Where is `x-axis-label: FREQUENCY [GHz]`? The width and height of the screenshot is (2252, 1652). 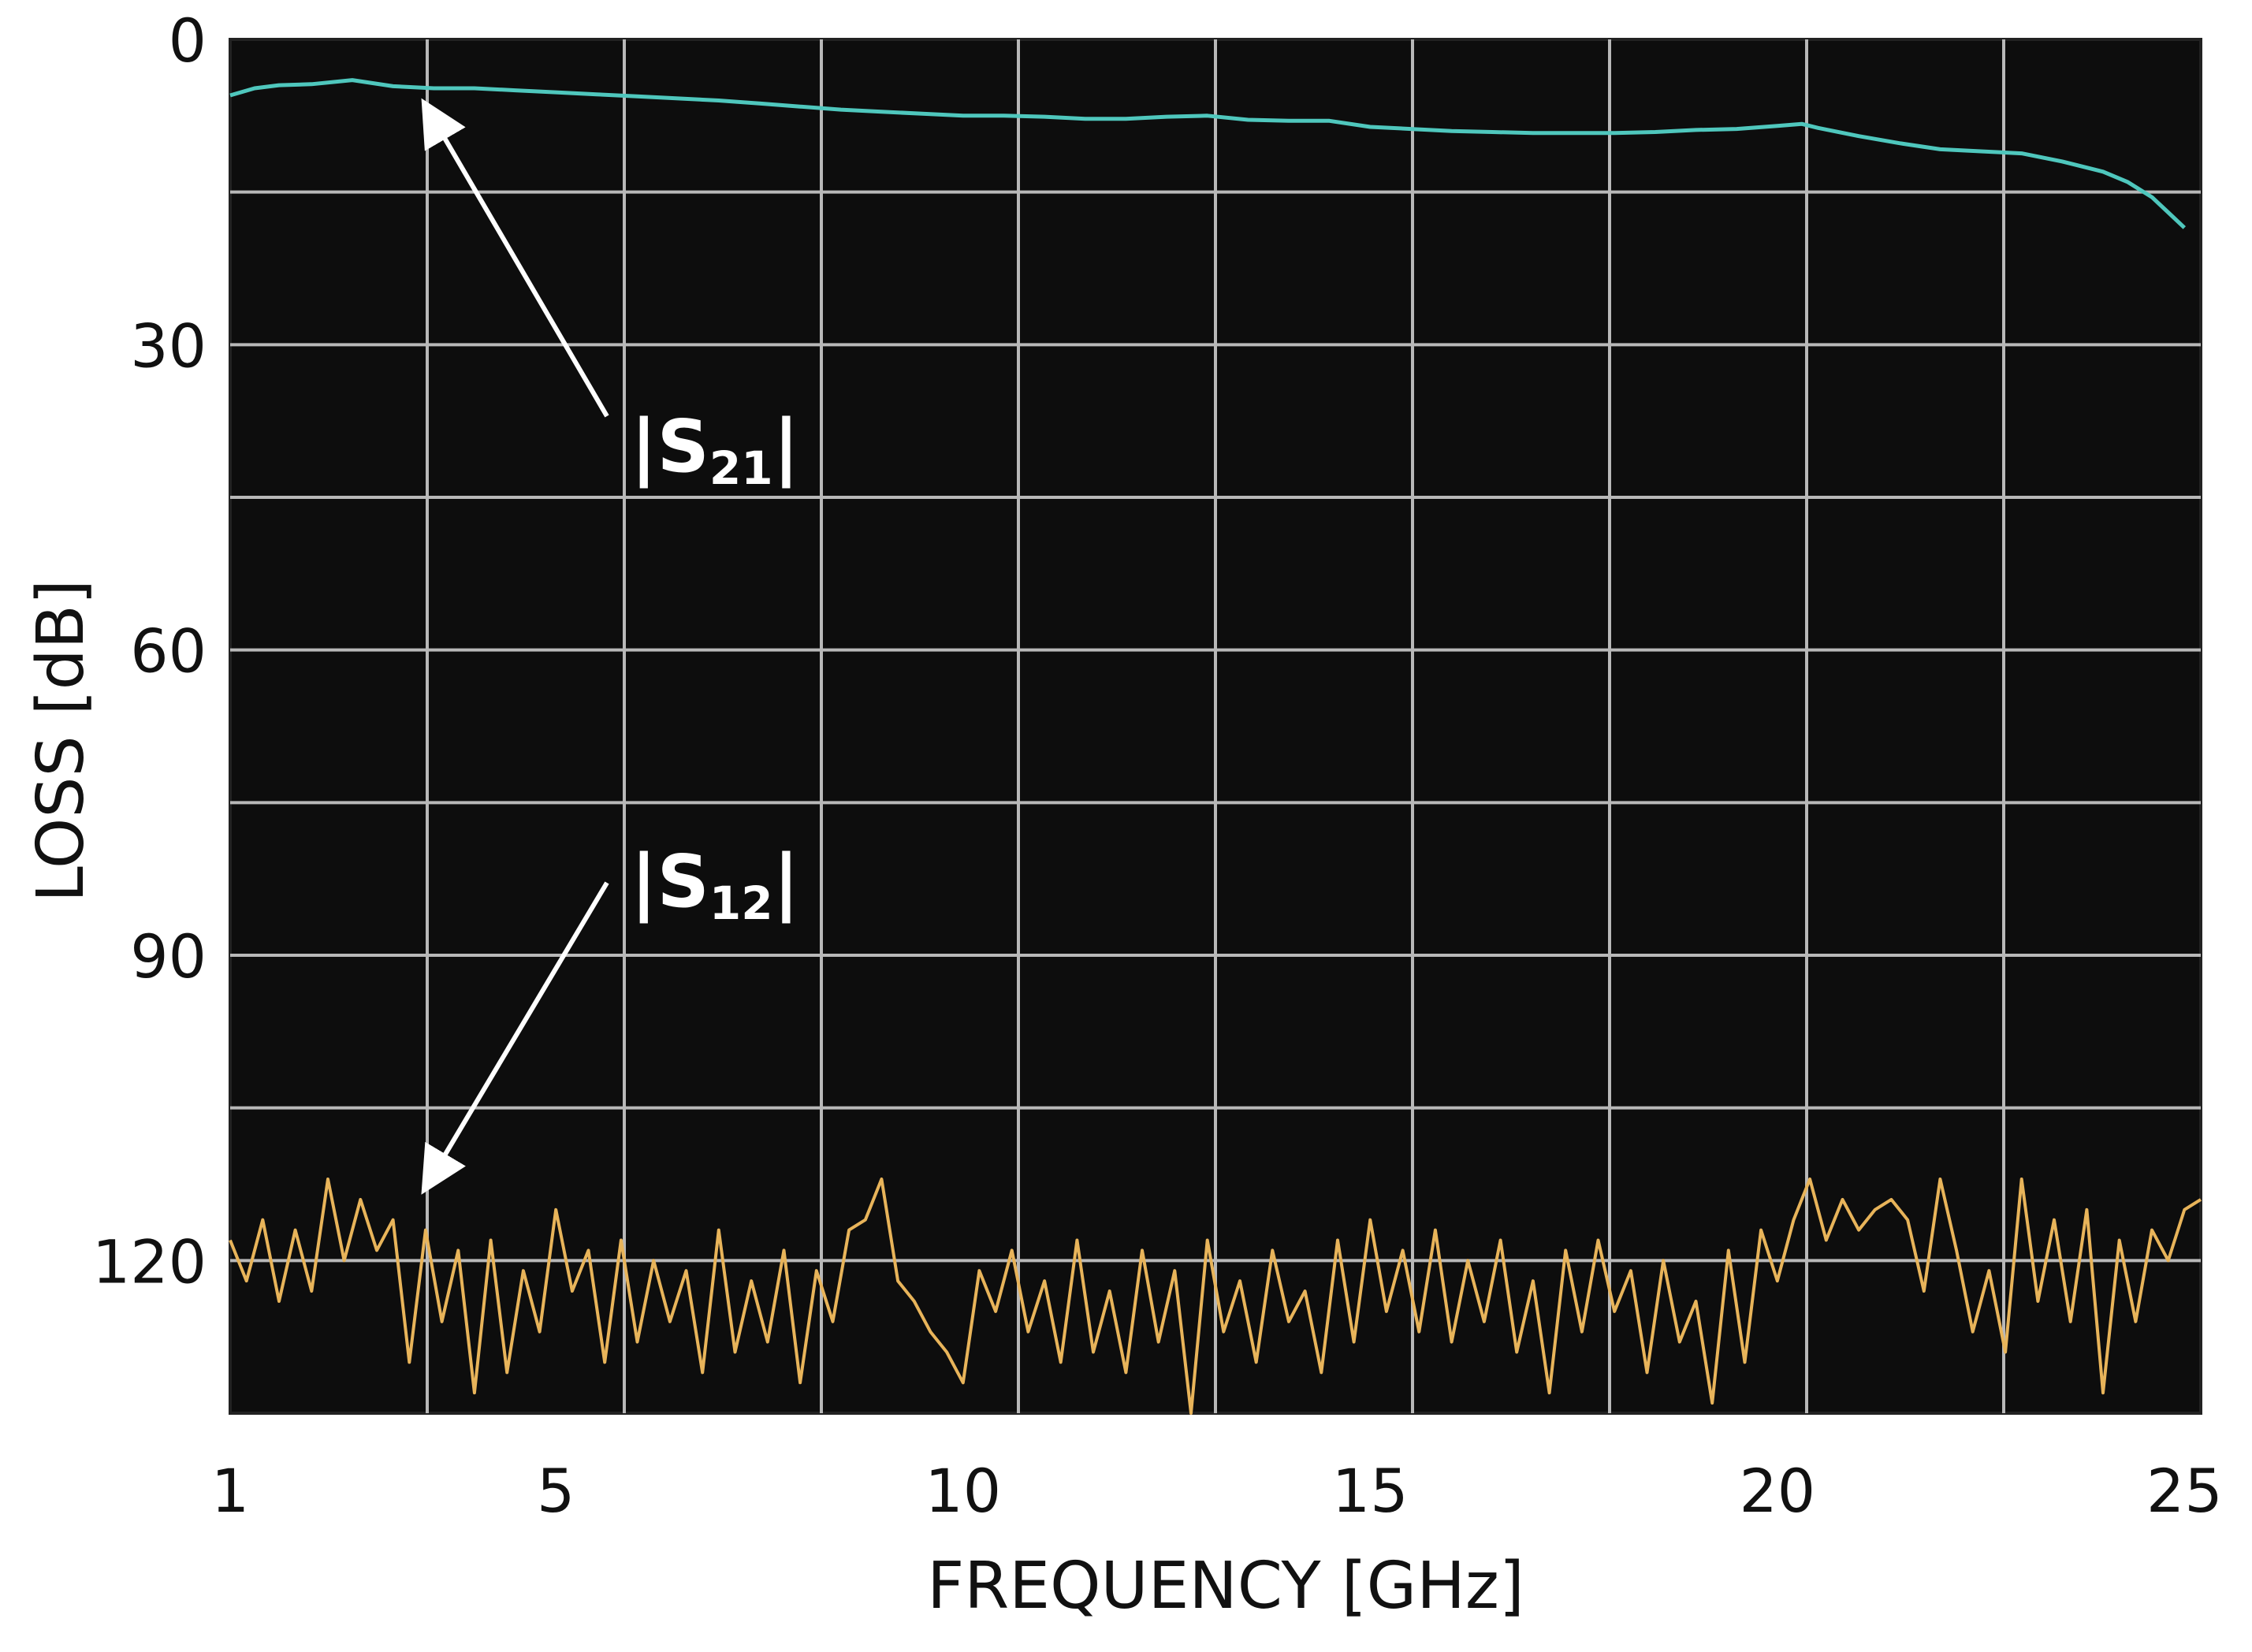
x-axis-label: FREQUENCY [GHz] is located at coordinates (1226, 1586).